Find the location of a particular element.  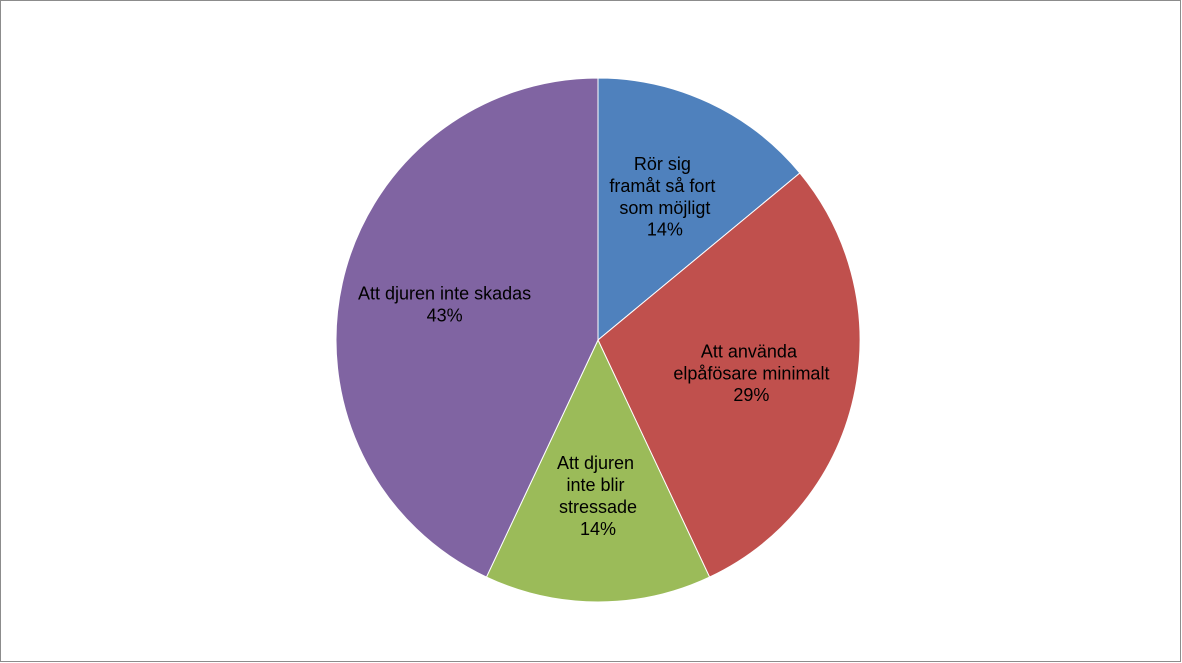

slice-label: Att använda elpåfösare minimalt is located at coordinates (751, 362).